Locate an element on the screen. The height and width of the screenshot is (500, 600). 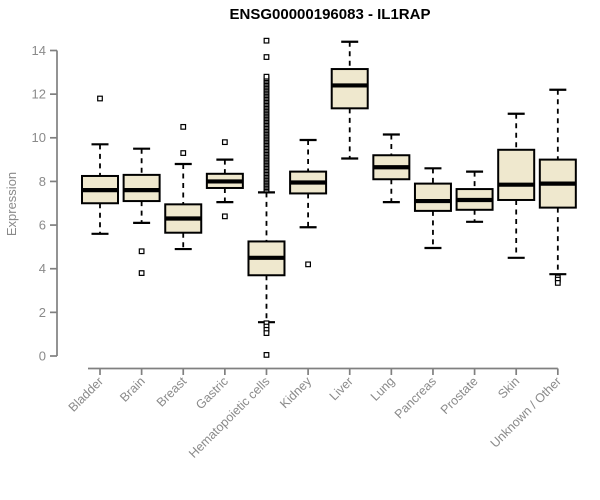
box-group-unknown-other is located at coordinates (557, 187).